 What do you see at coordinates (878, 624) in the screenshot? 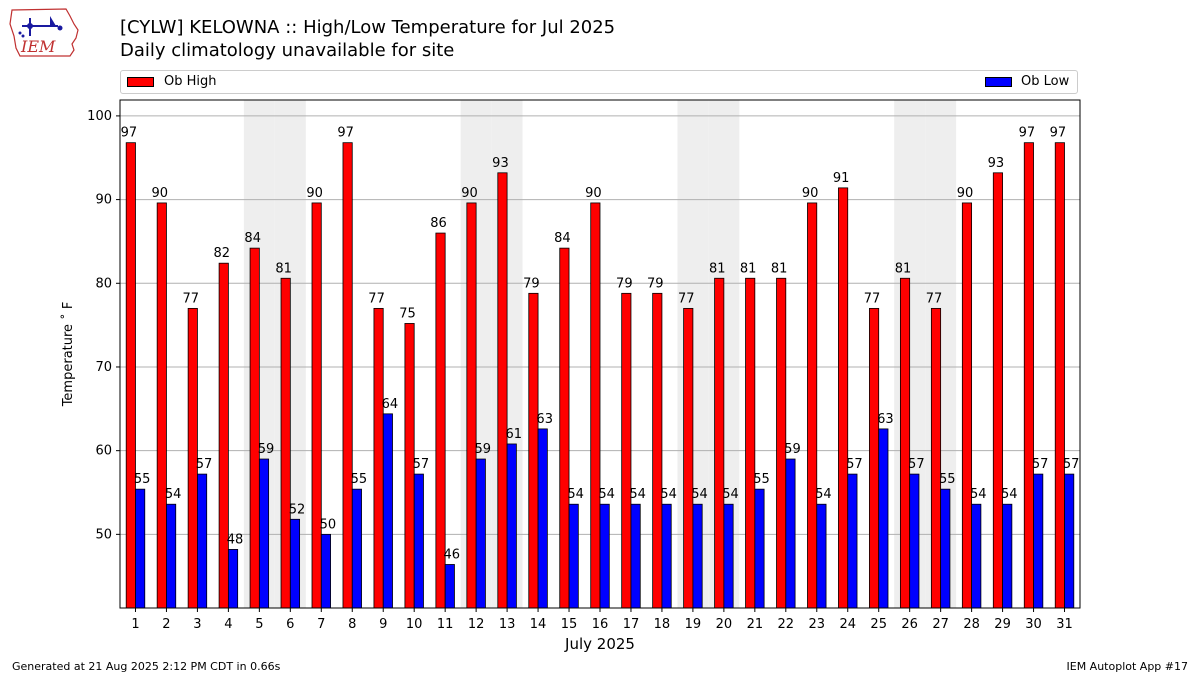
I see `x-tick-label: 25` at bounding box center [878, 624].